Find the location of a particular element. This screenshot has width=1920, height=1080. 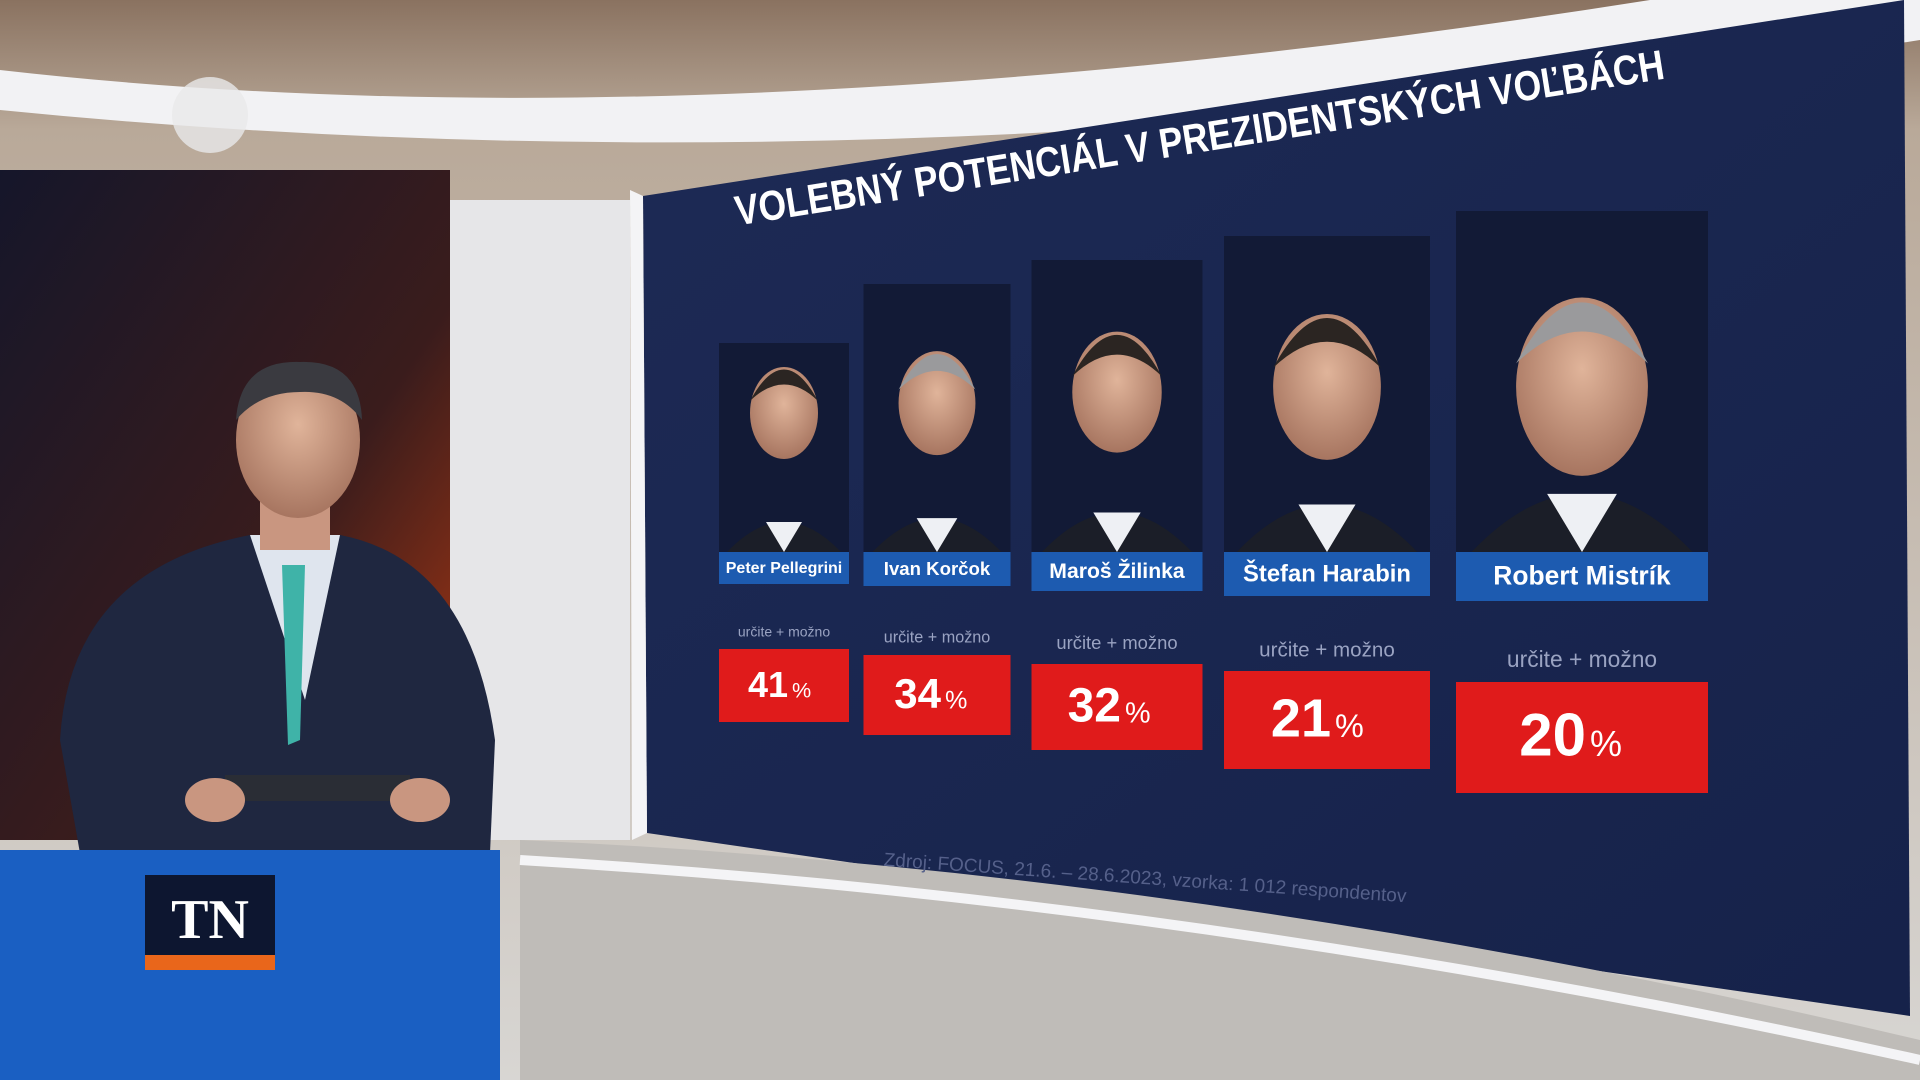

panel-frame is located at coordinates (638, 515).